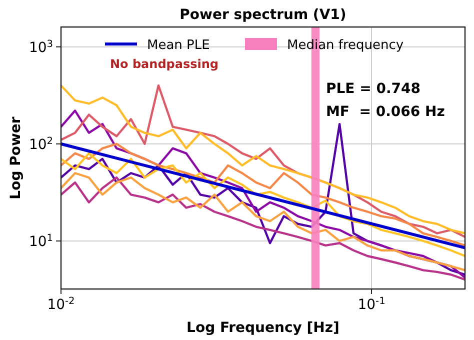  I want to click on x-axis-title: Log Frequency [Hz], so click(263, 328).